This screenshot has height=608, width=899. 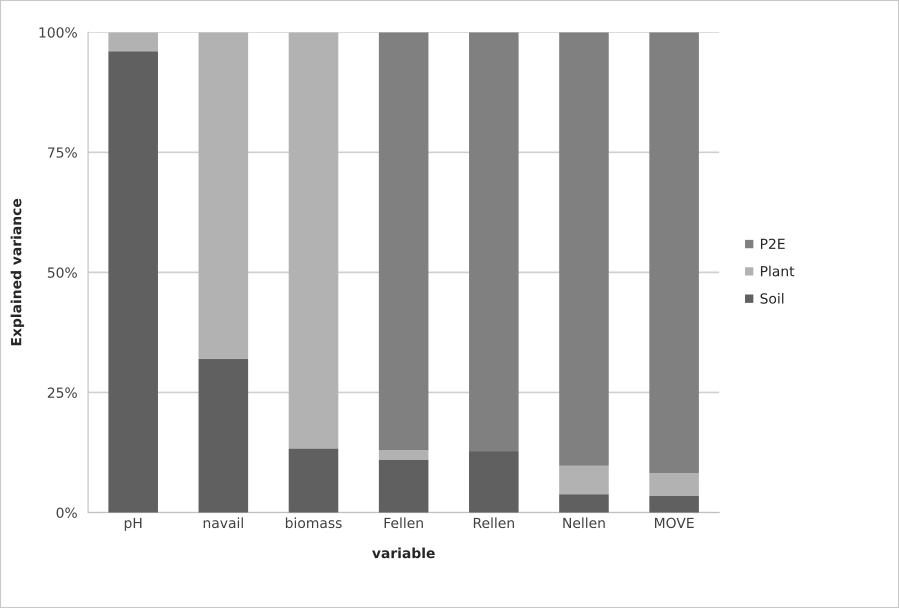 I want to click on y-tick-label: 50%, so click(x=62, y=272).